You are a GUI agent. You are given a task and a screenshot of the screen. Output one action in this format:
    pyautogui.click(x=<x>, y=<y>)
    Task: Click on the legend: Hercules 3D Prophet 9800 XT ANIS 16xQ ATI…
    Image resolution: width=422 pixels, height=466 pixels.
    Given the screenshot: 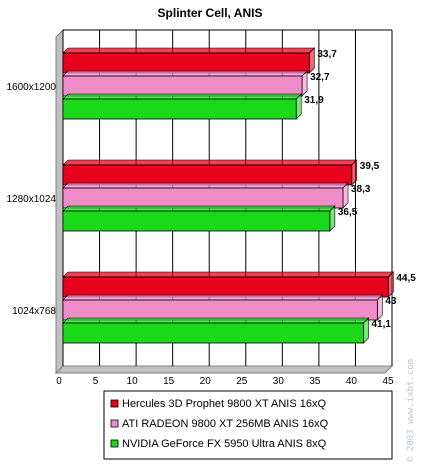 What is the action you would take?
    pyautogui.click(x=248, y=425)
    